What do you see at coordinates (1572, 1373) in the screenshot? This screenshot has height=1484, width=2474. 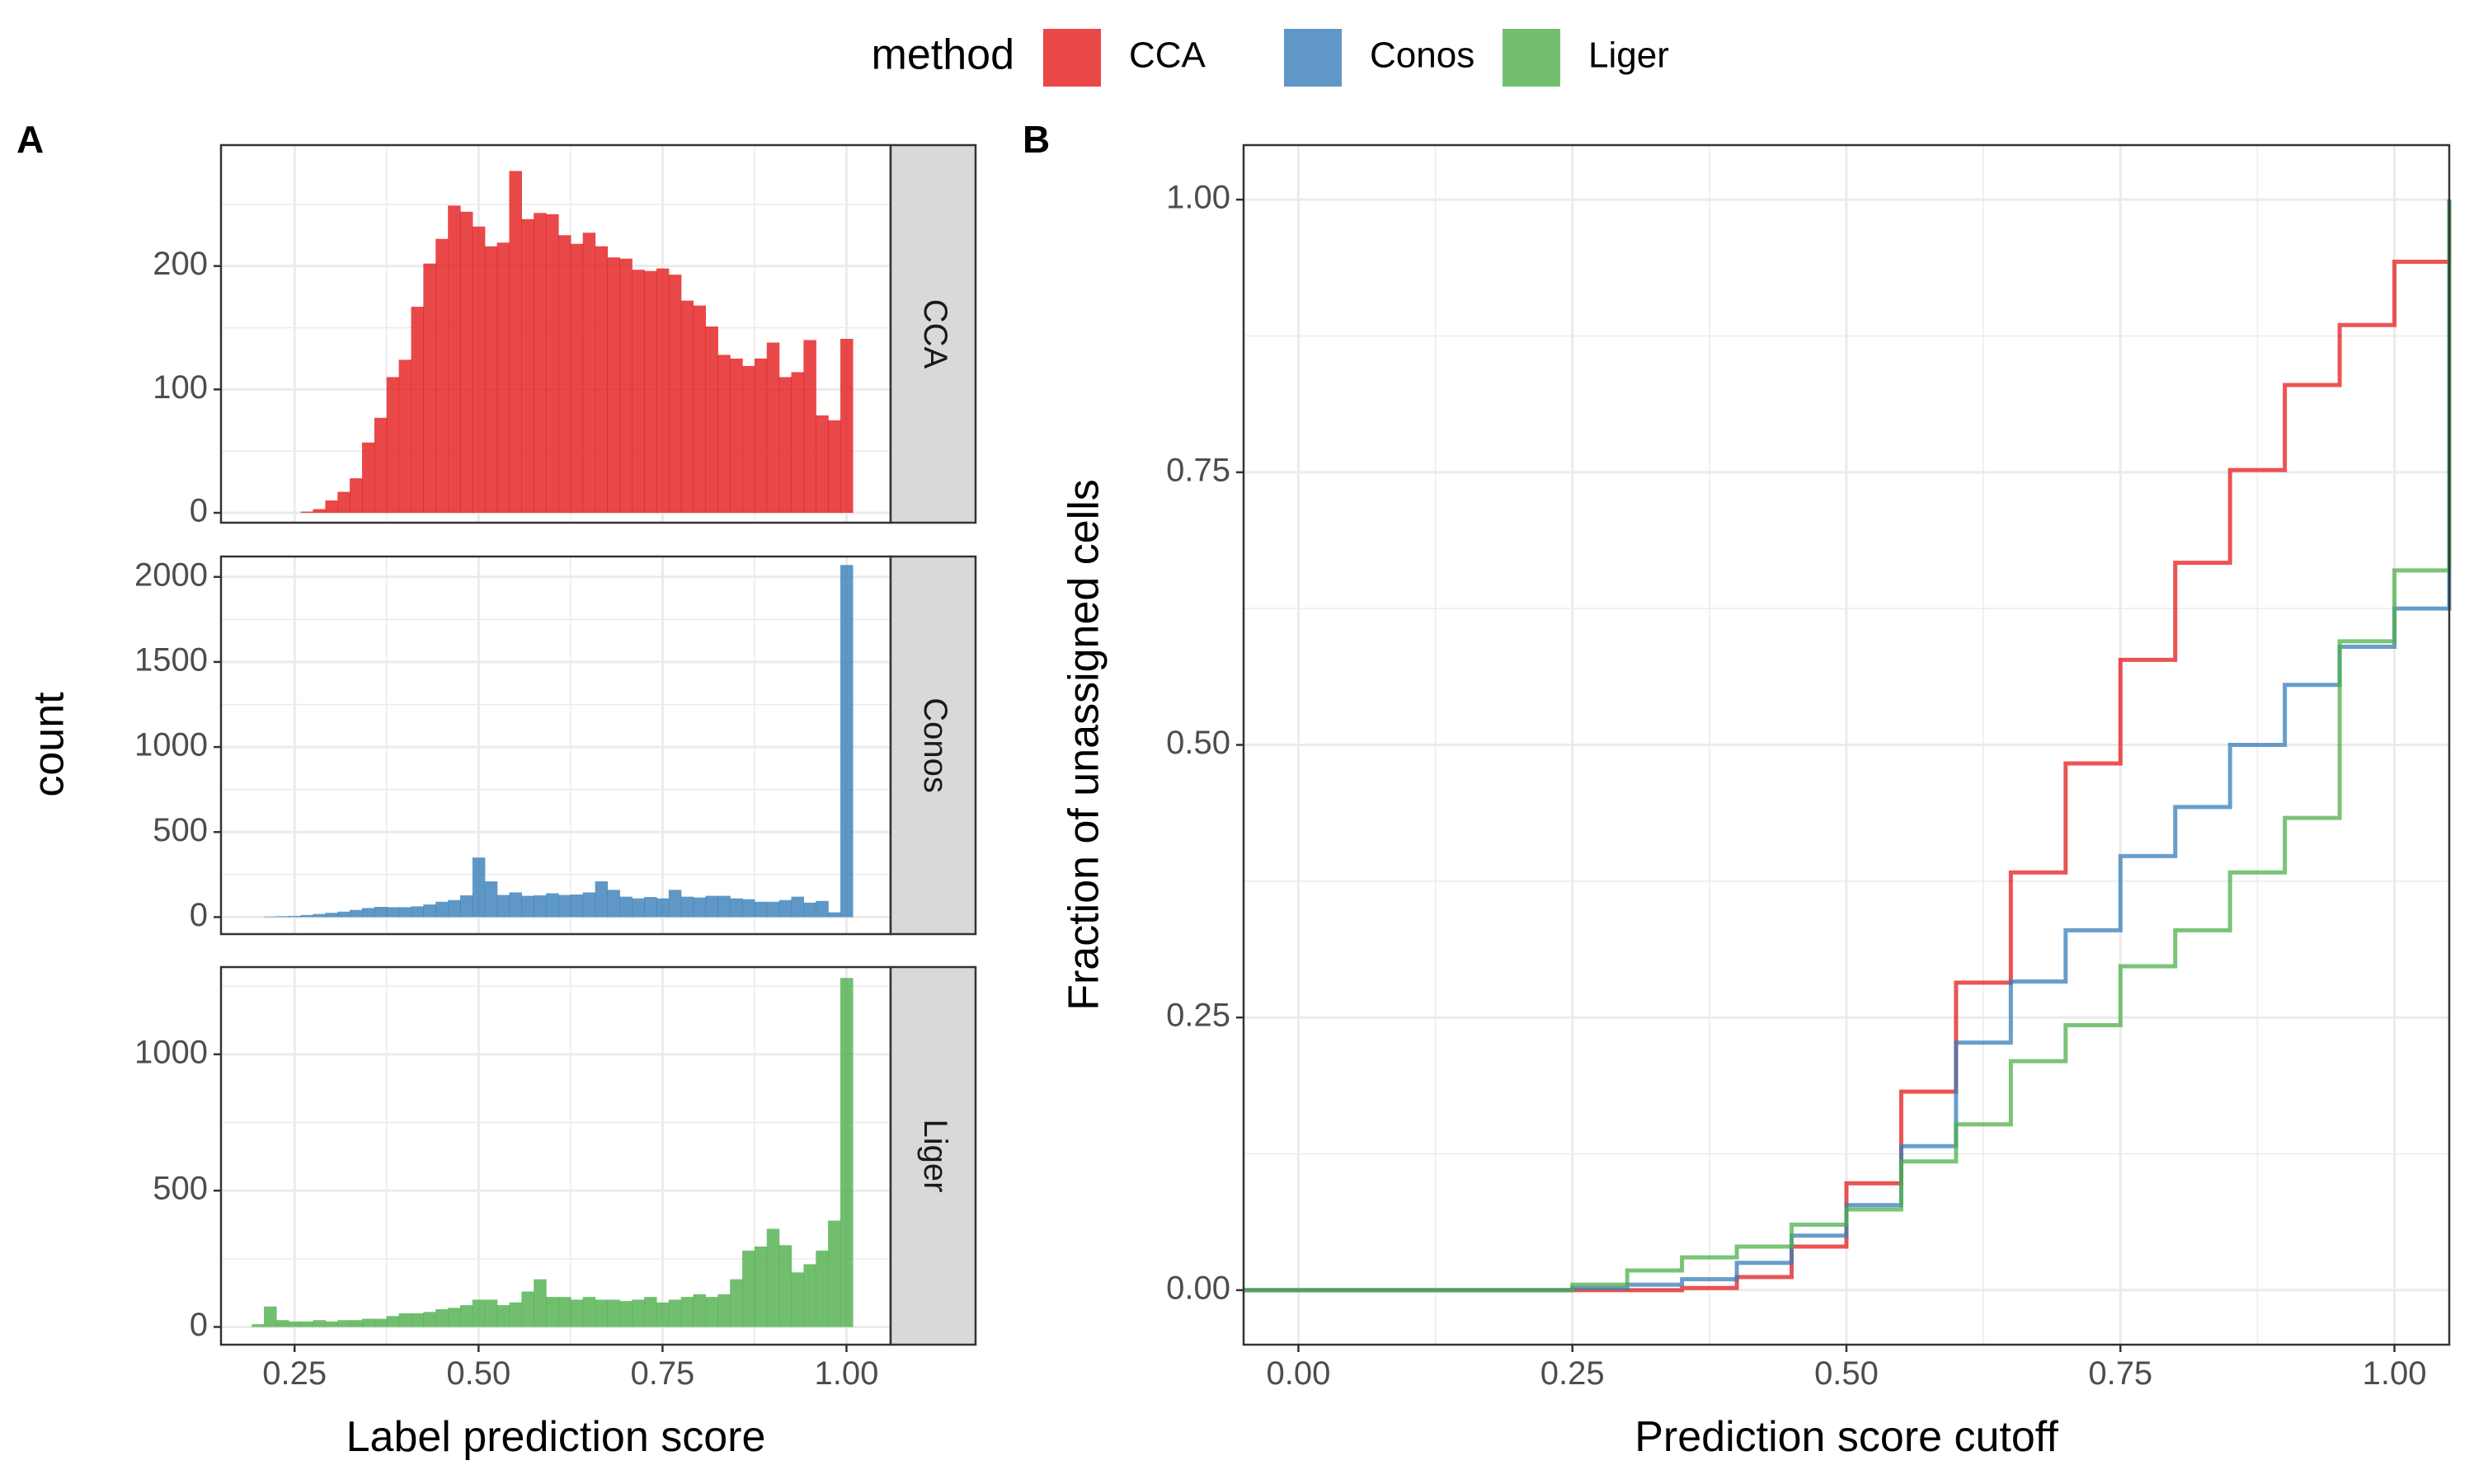 I see `x-tick-label: 0.25` at bounding box center [1572, 1373].